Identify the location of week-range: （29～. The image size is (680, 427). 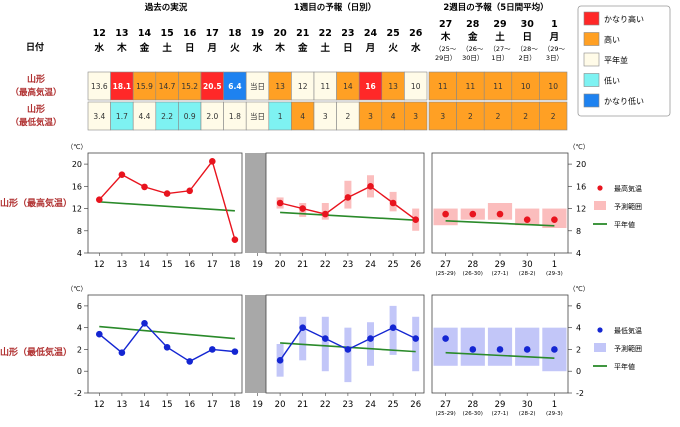
(555, 49).